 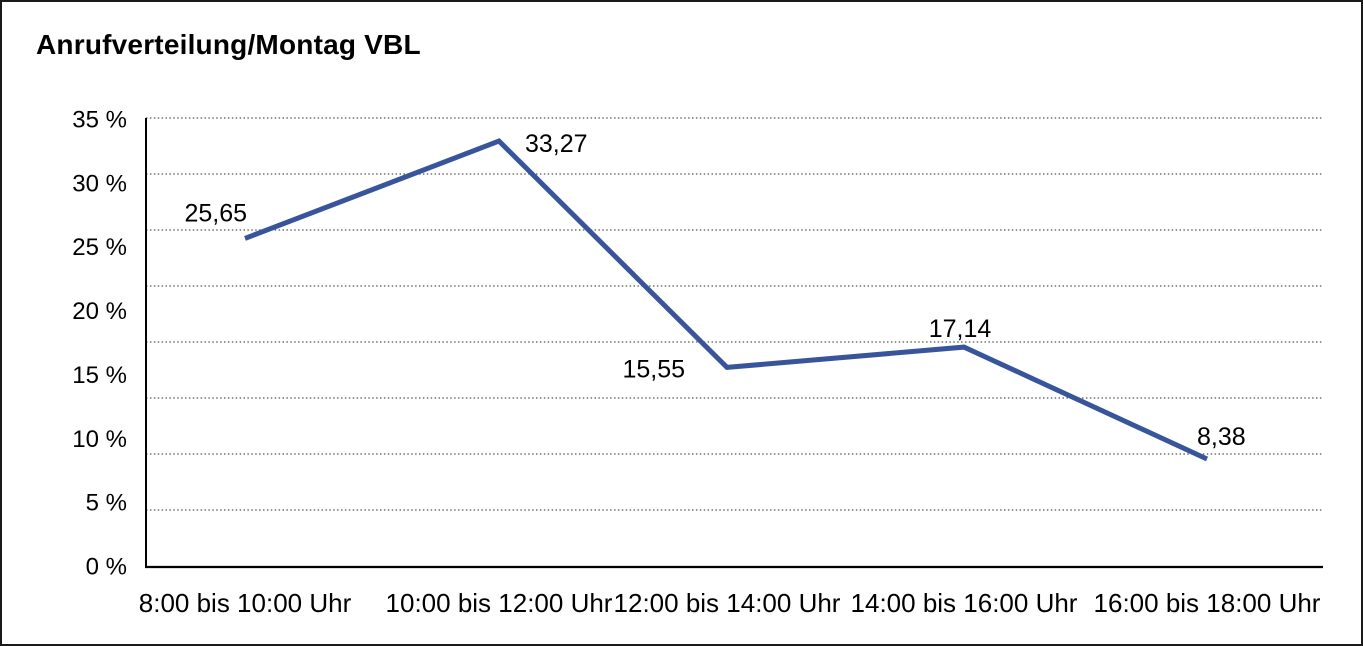 What do you see at coordinates (106, 503) in the screenshot?
I see `y-tick-label: 5 %` at bounding box center [106, 503].